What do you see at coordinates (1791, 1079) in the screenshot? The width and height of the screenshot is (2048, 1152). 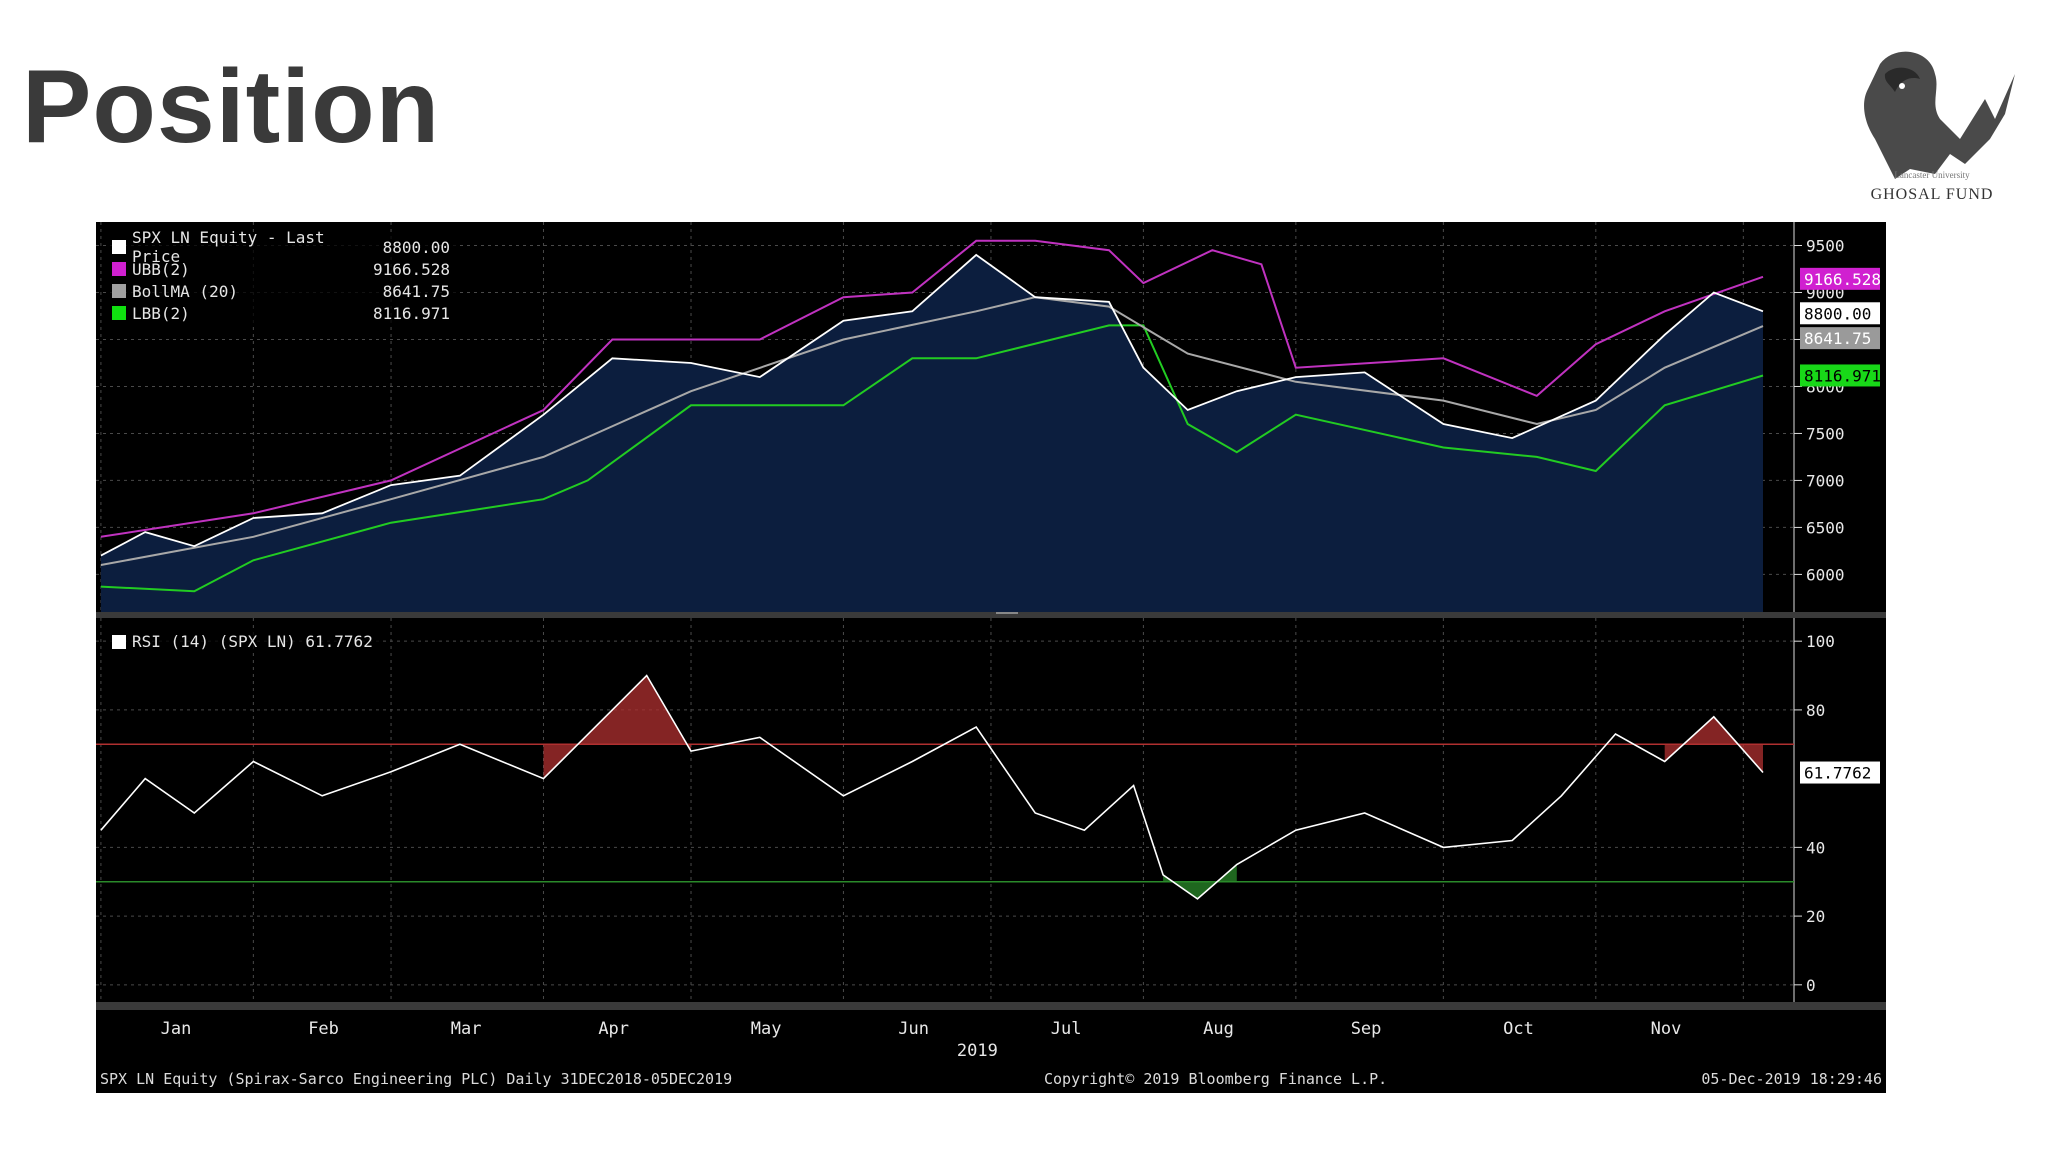 I see `footer-timestamp: 05-Dec-2019 18:29:46` at bounding box center [1791, 1079].